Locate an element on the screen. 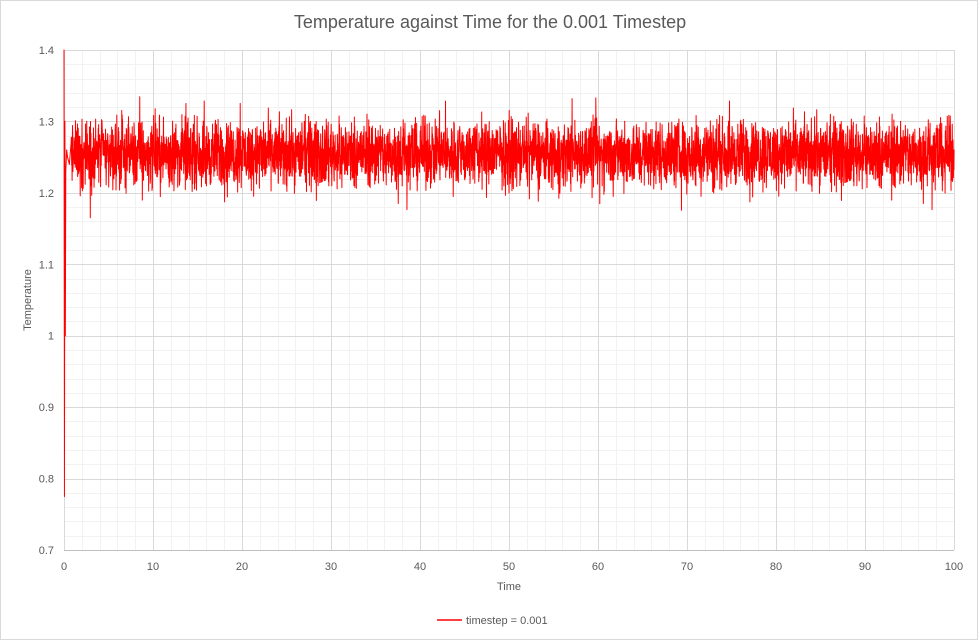 This screenshot has height=641, width=978. y-tick-label: 1.4 is located at coordinates (46, 51).